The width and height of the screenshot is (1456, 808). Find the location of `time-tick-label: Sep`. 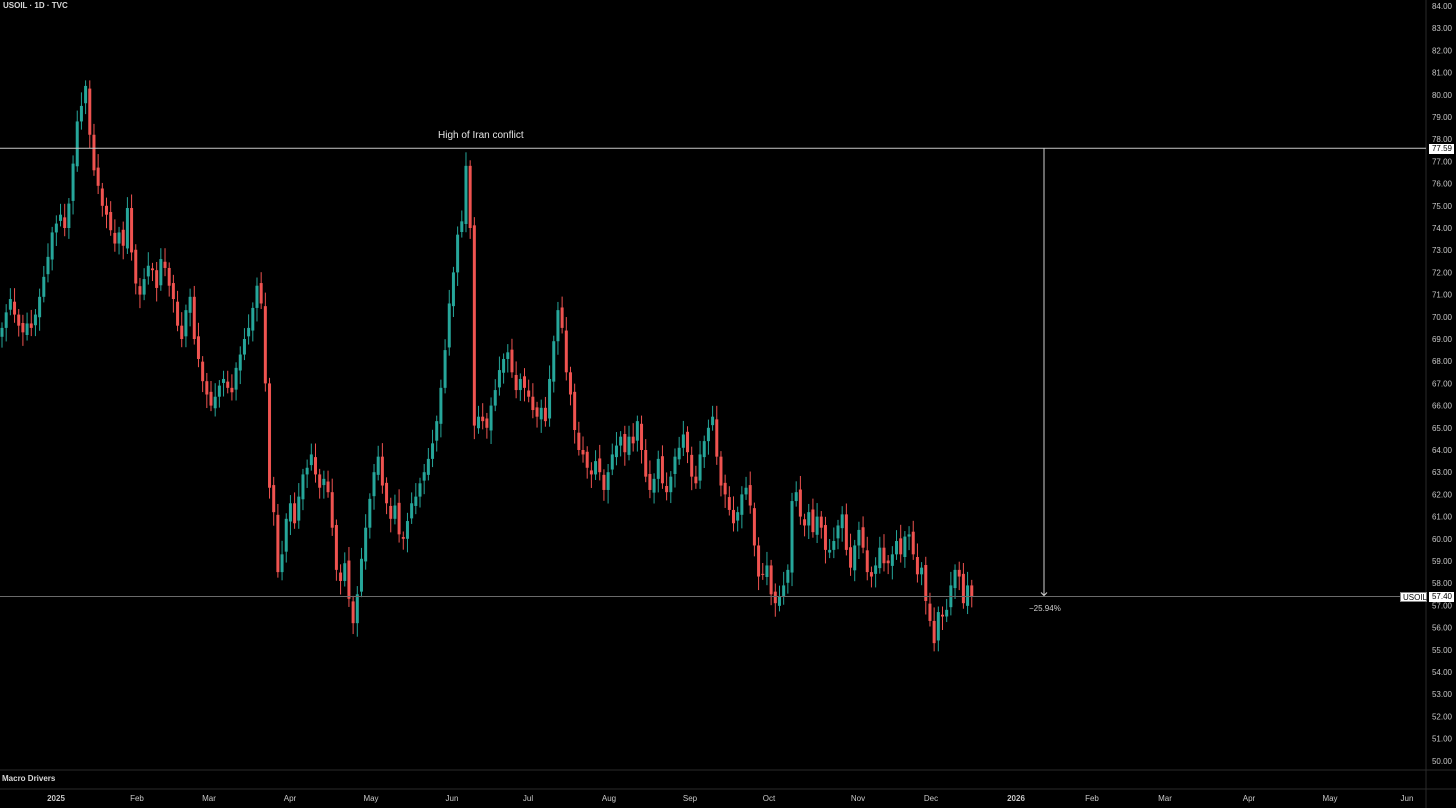

time-tick-label: Sep is located at coordinates (690, 798).